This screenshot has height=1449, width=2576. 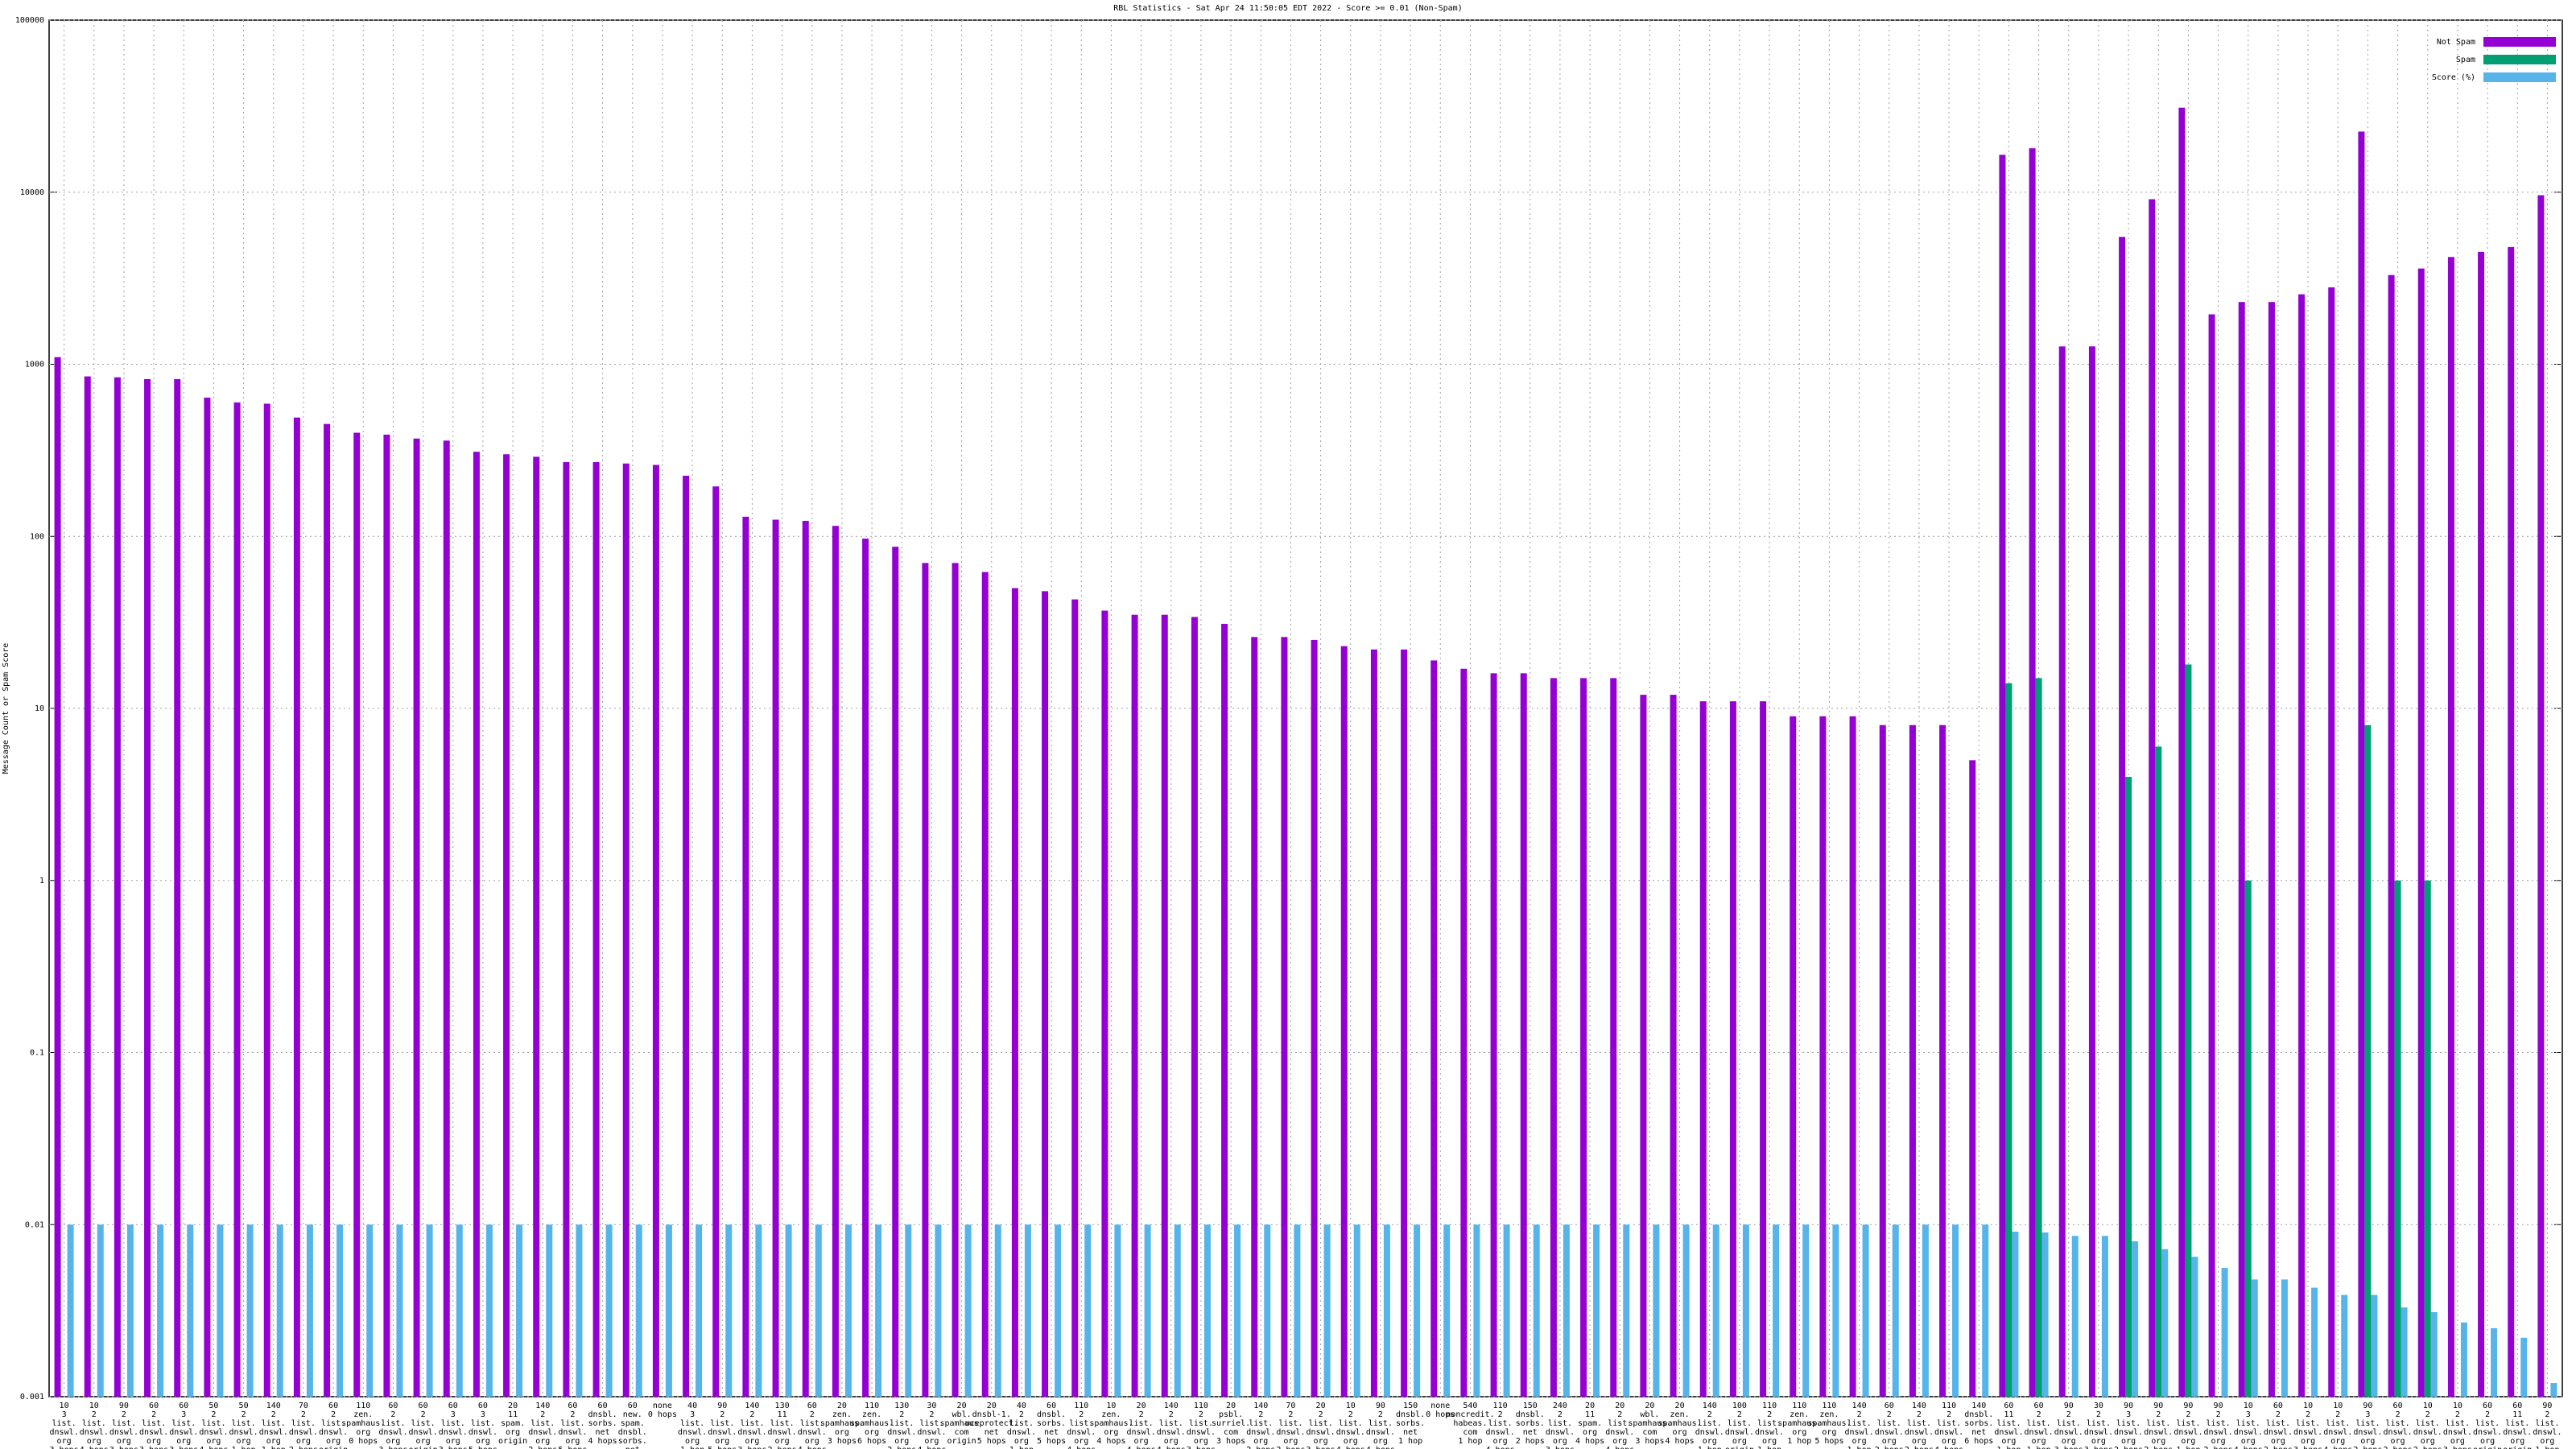 What do you see at coordinates (1530, 1424) in the screenshot?
I see `x-tick-label: 150 dnsbl. sorbs. net 2 hops` at bounding box center [1530, 1424].